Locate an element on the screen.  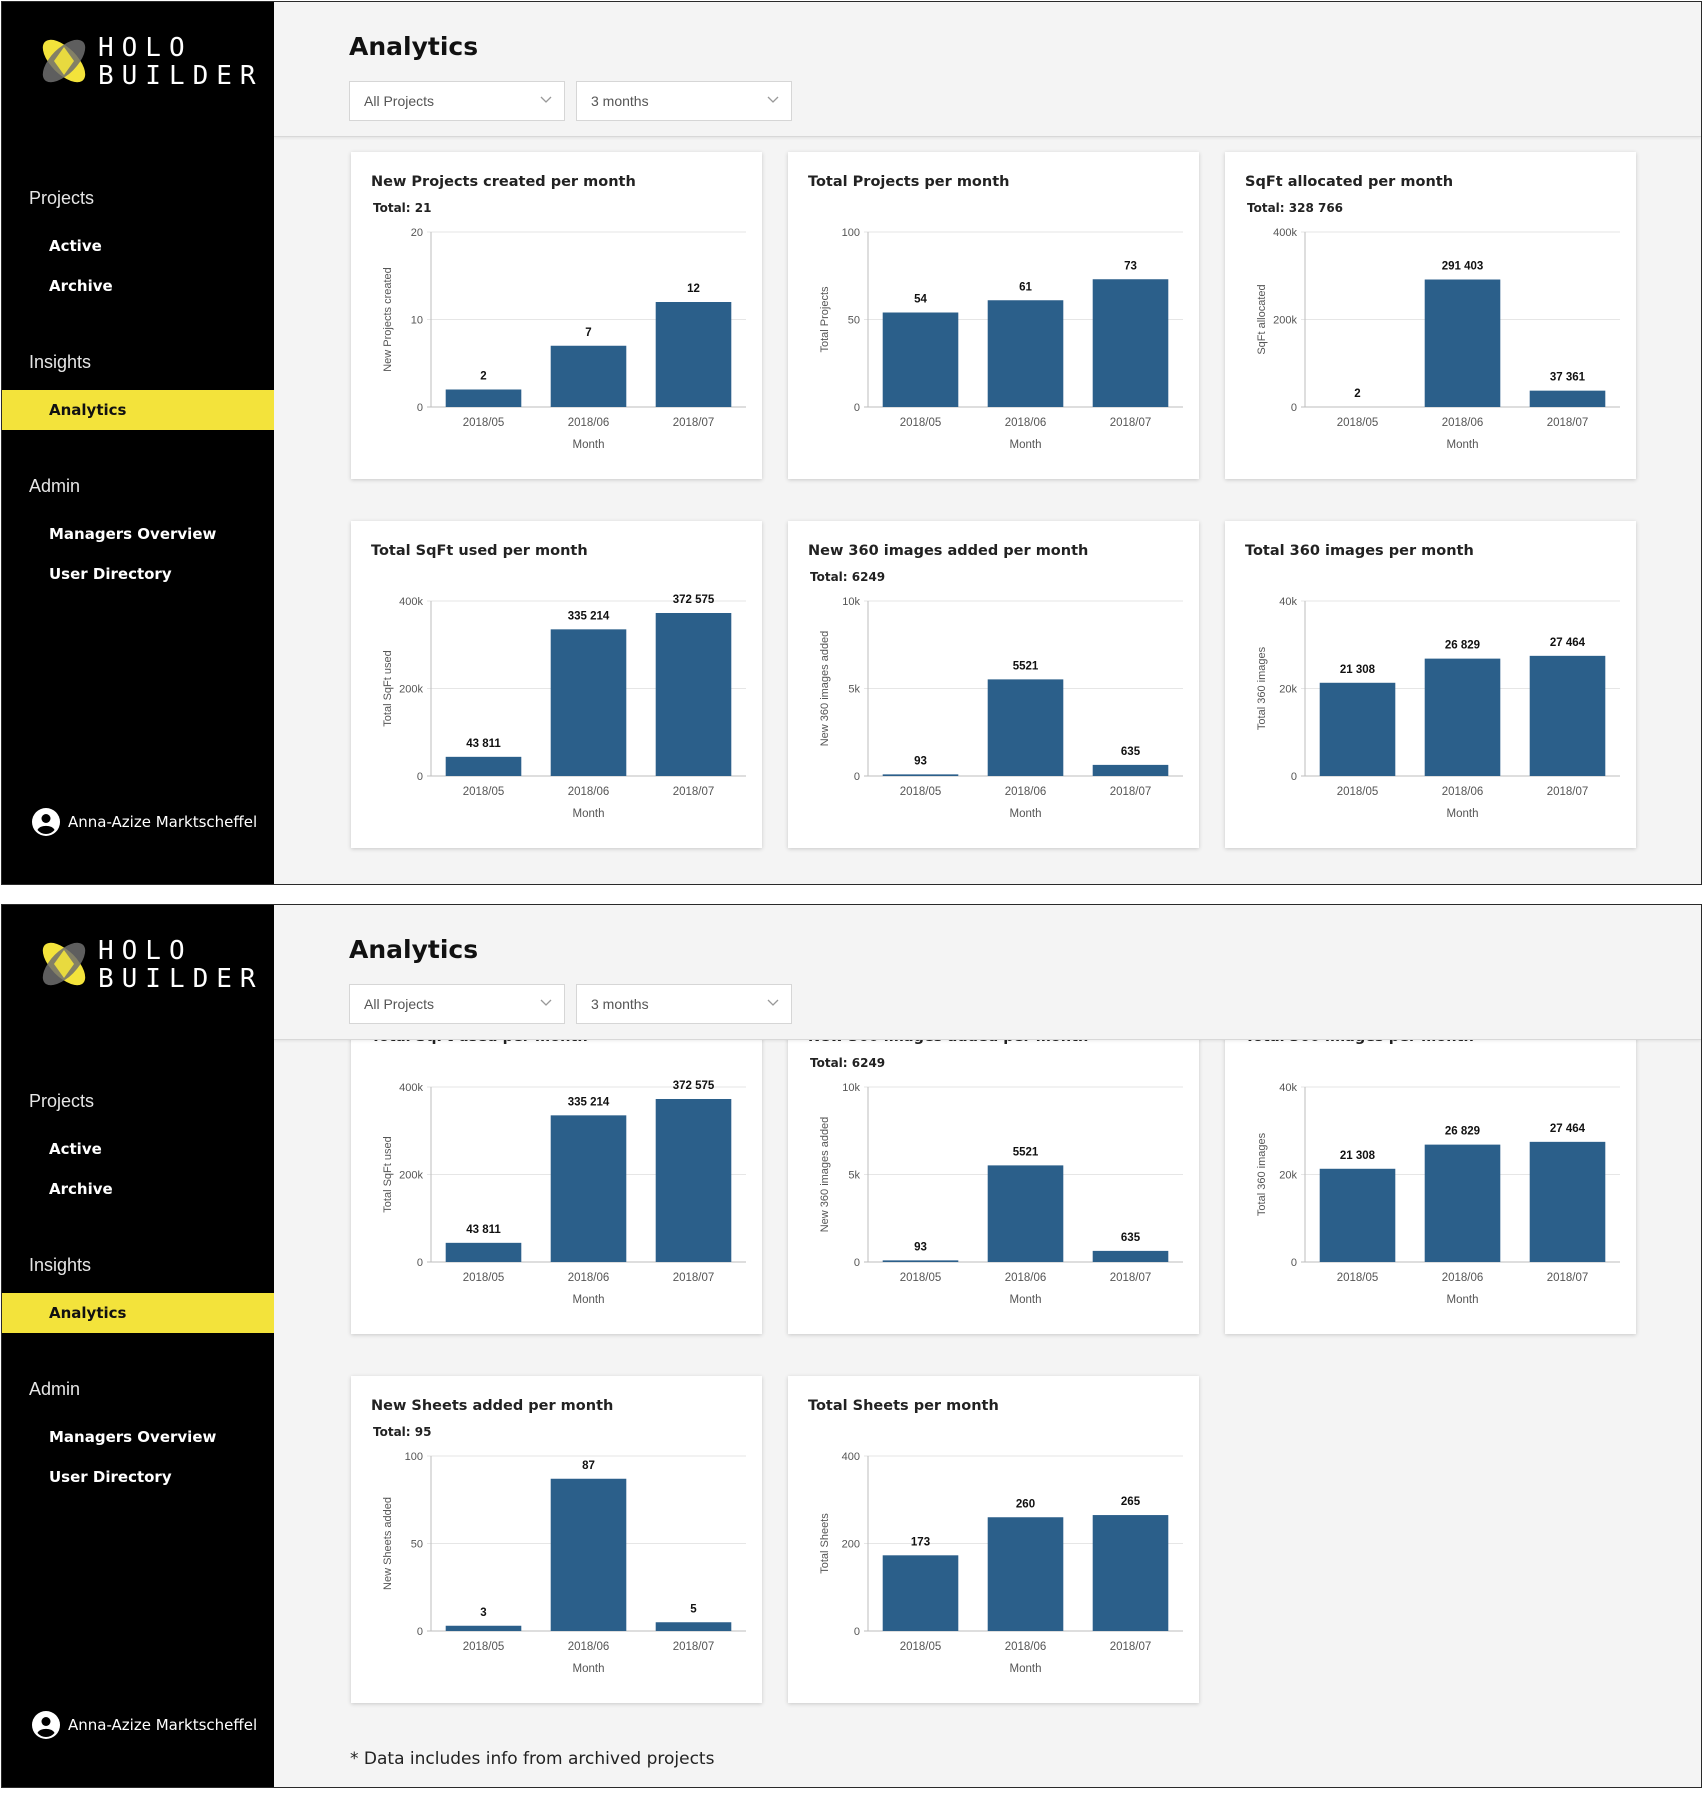
data-label: 93 is located at coordinates (920, 761).